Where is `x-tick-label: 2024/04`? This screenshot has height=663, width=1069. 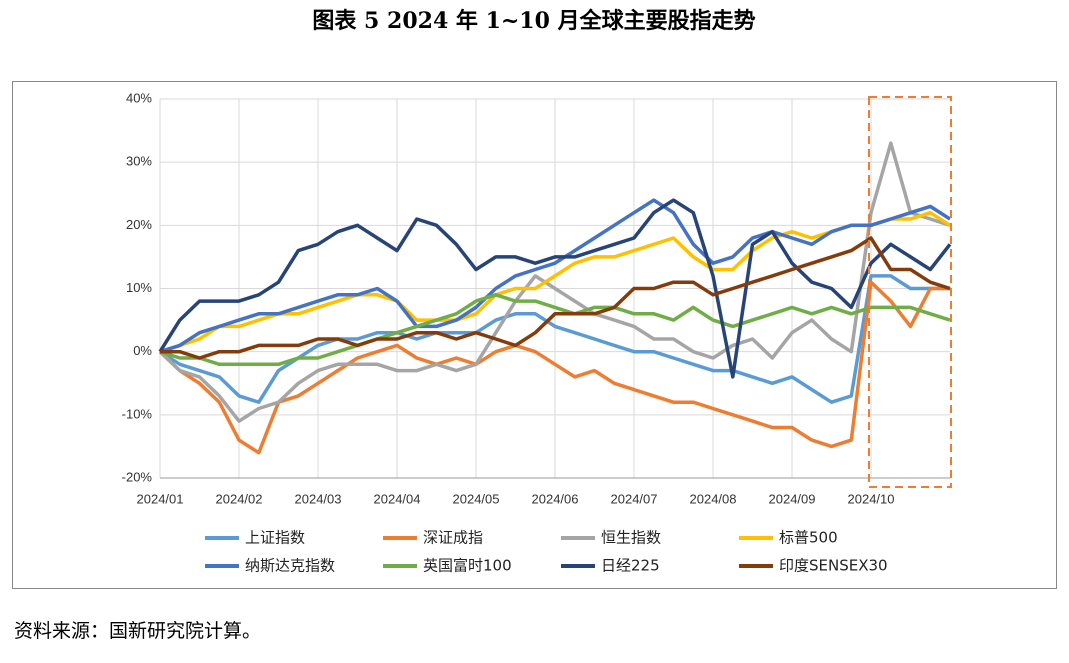
x-tick-label: 2024/04 is located at coordinates (397, 498).